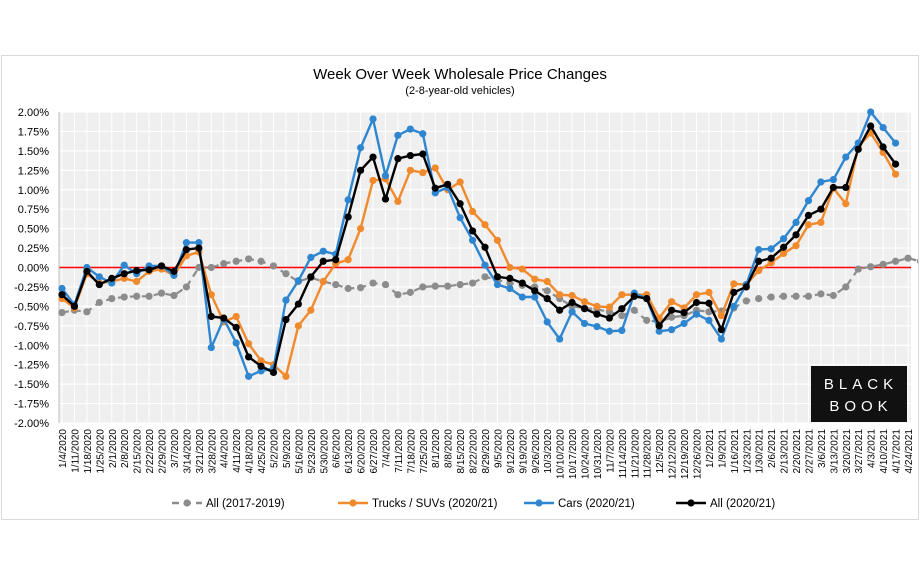 This screenshot has height=575, width=920. Describe the element at coordinates (536, 451) in the screenshot. I see `x-tick-label: 9/26/2020` at that location.